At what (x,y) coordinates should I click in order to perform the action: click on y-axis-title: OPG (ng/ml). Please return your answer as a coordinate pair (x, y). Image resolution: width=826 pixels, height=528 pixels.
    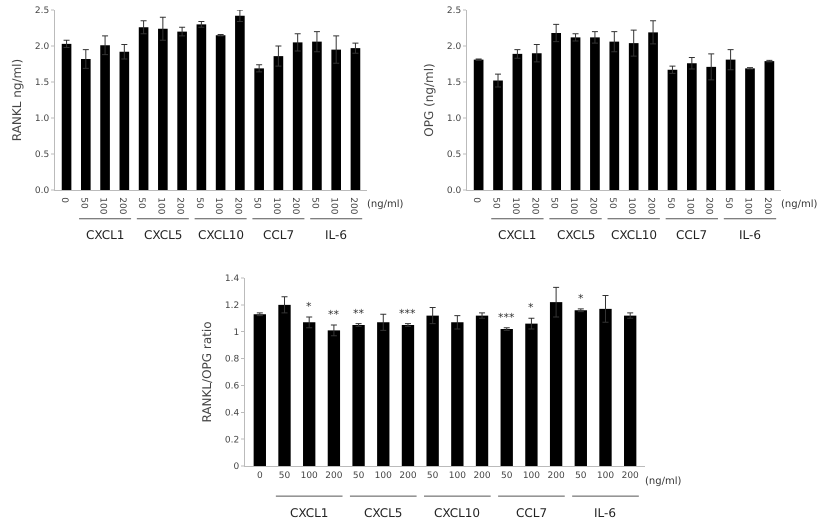
    Looking at the image, I should click on (429, 100).